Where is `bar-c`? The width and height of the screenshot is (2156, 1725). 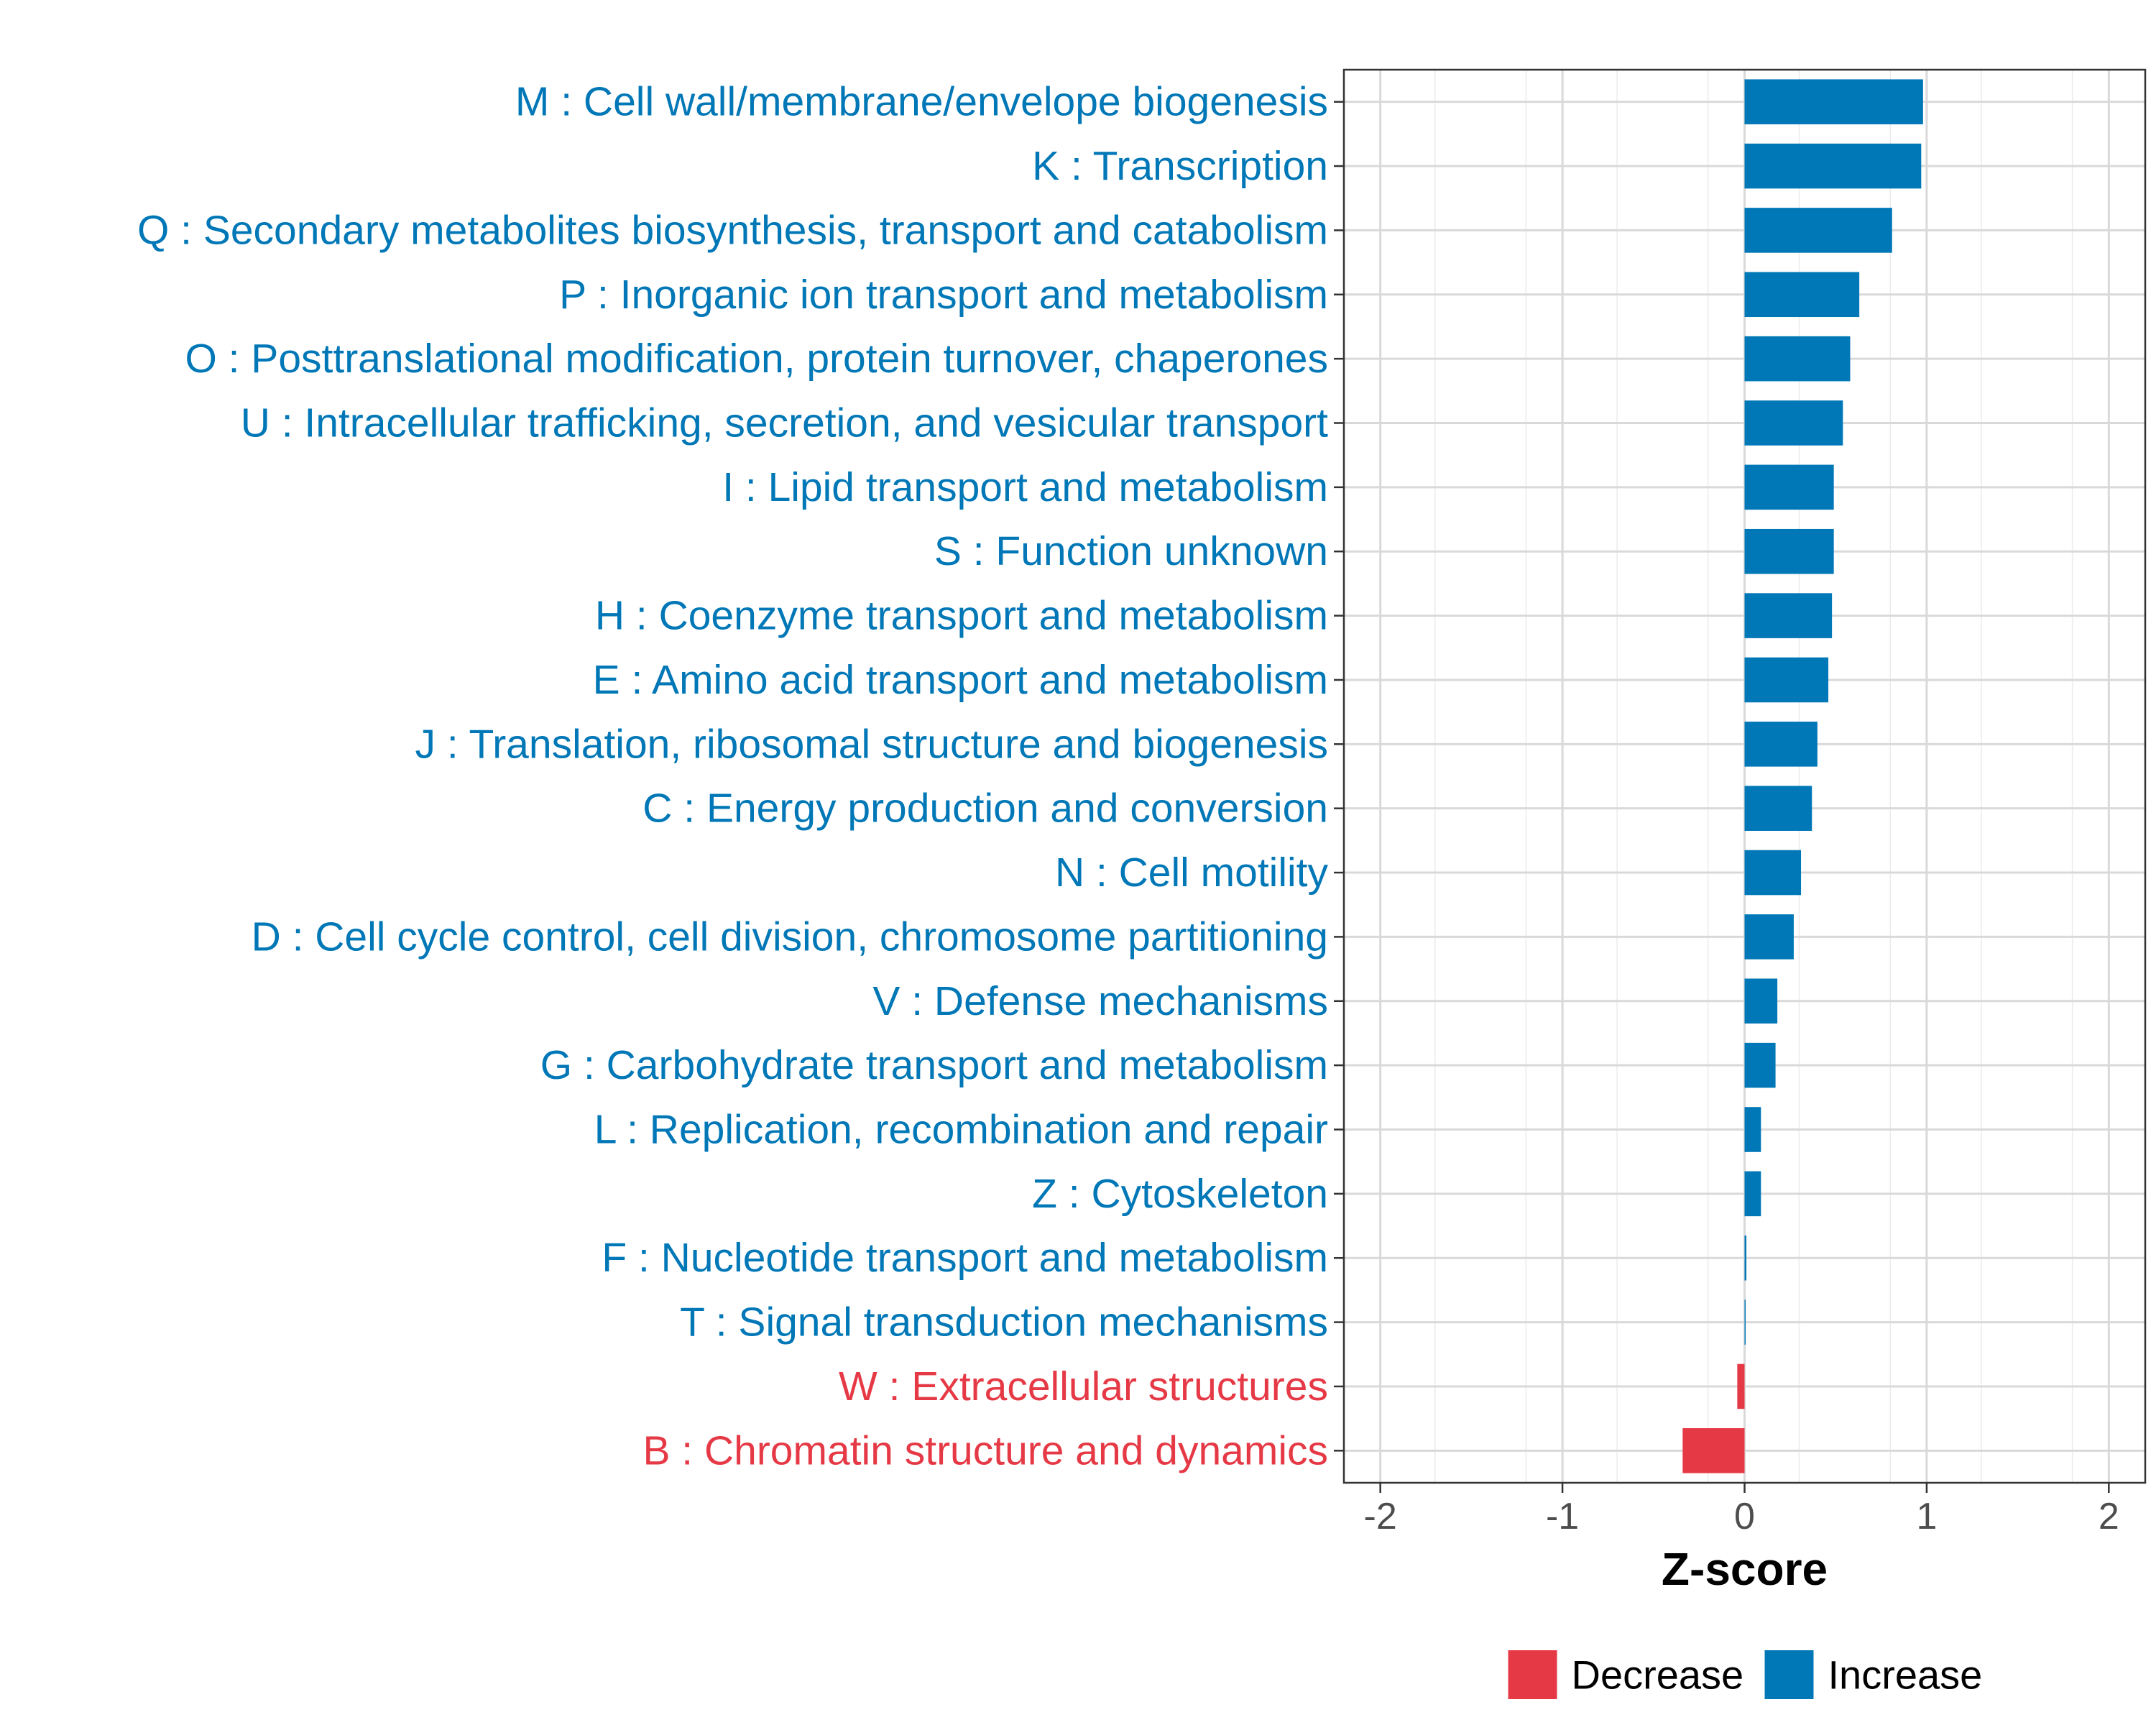
bar-c is located at coordinates (1778, 808).